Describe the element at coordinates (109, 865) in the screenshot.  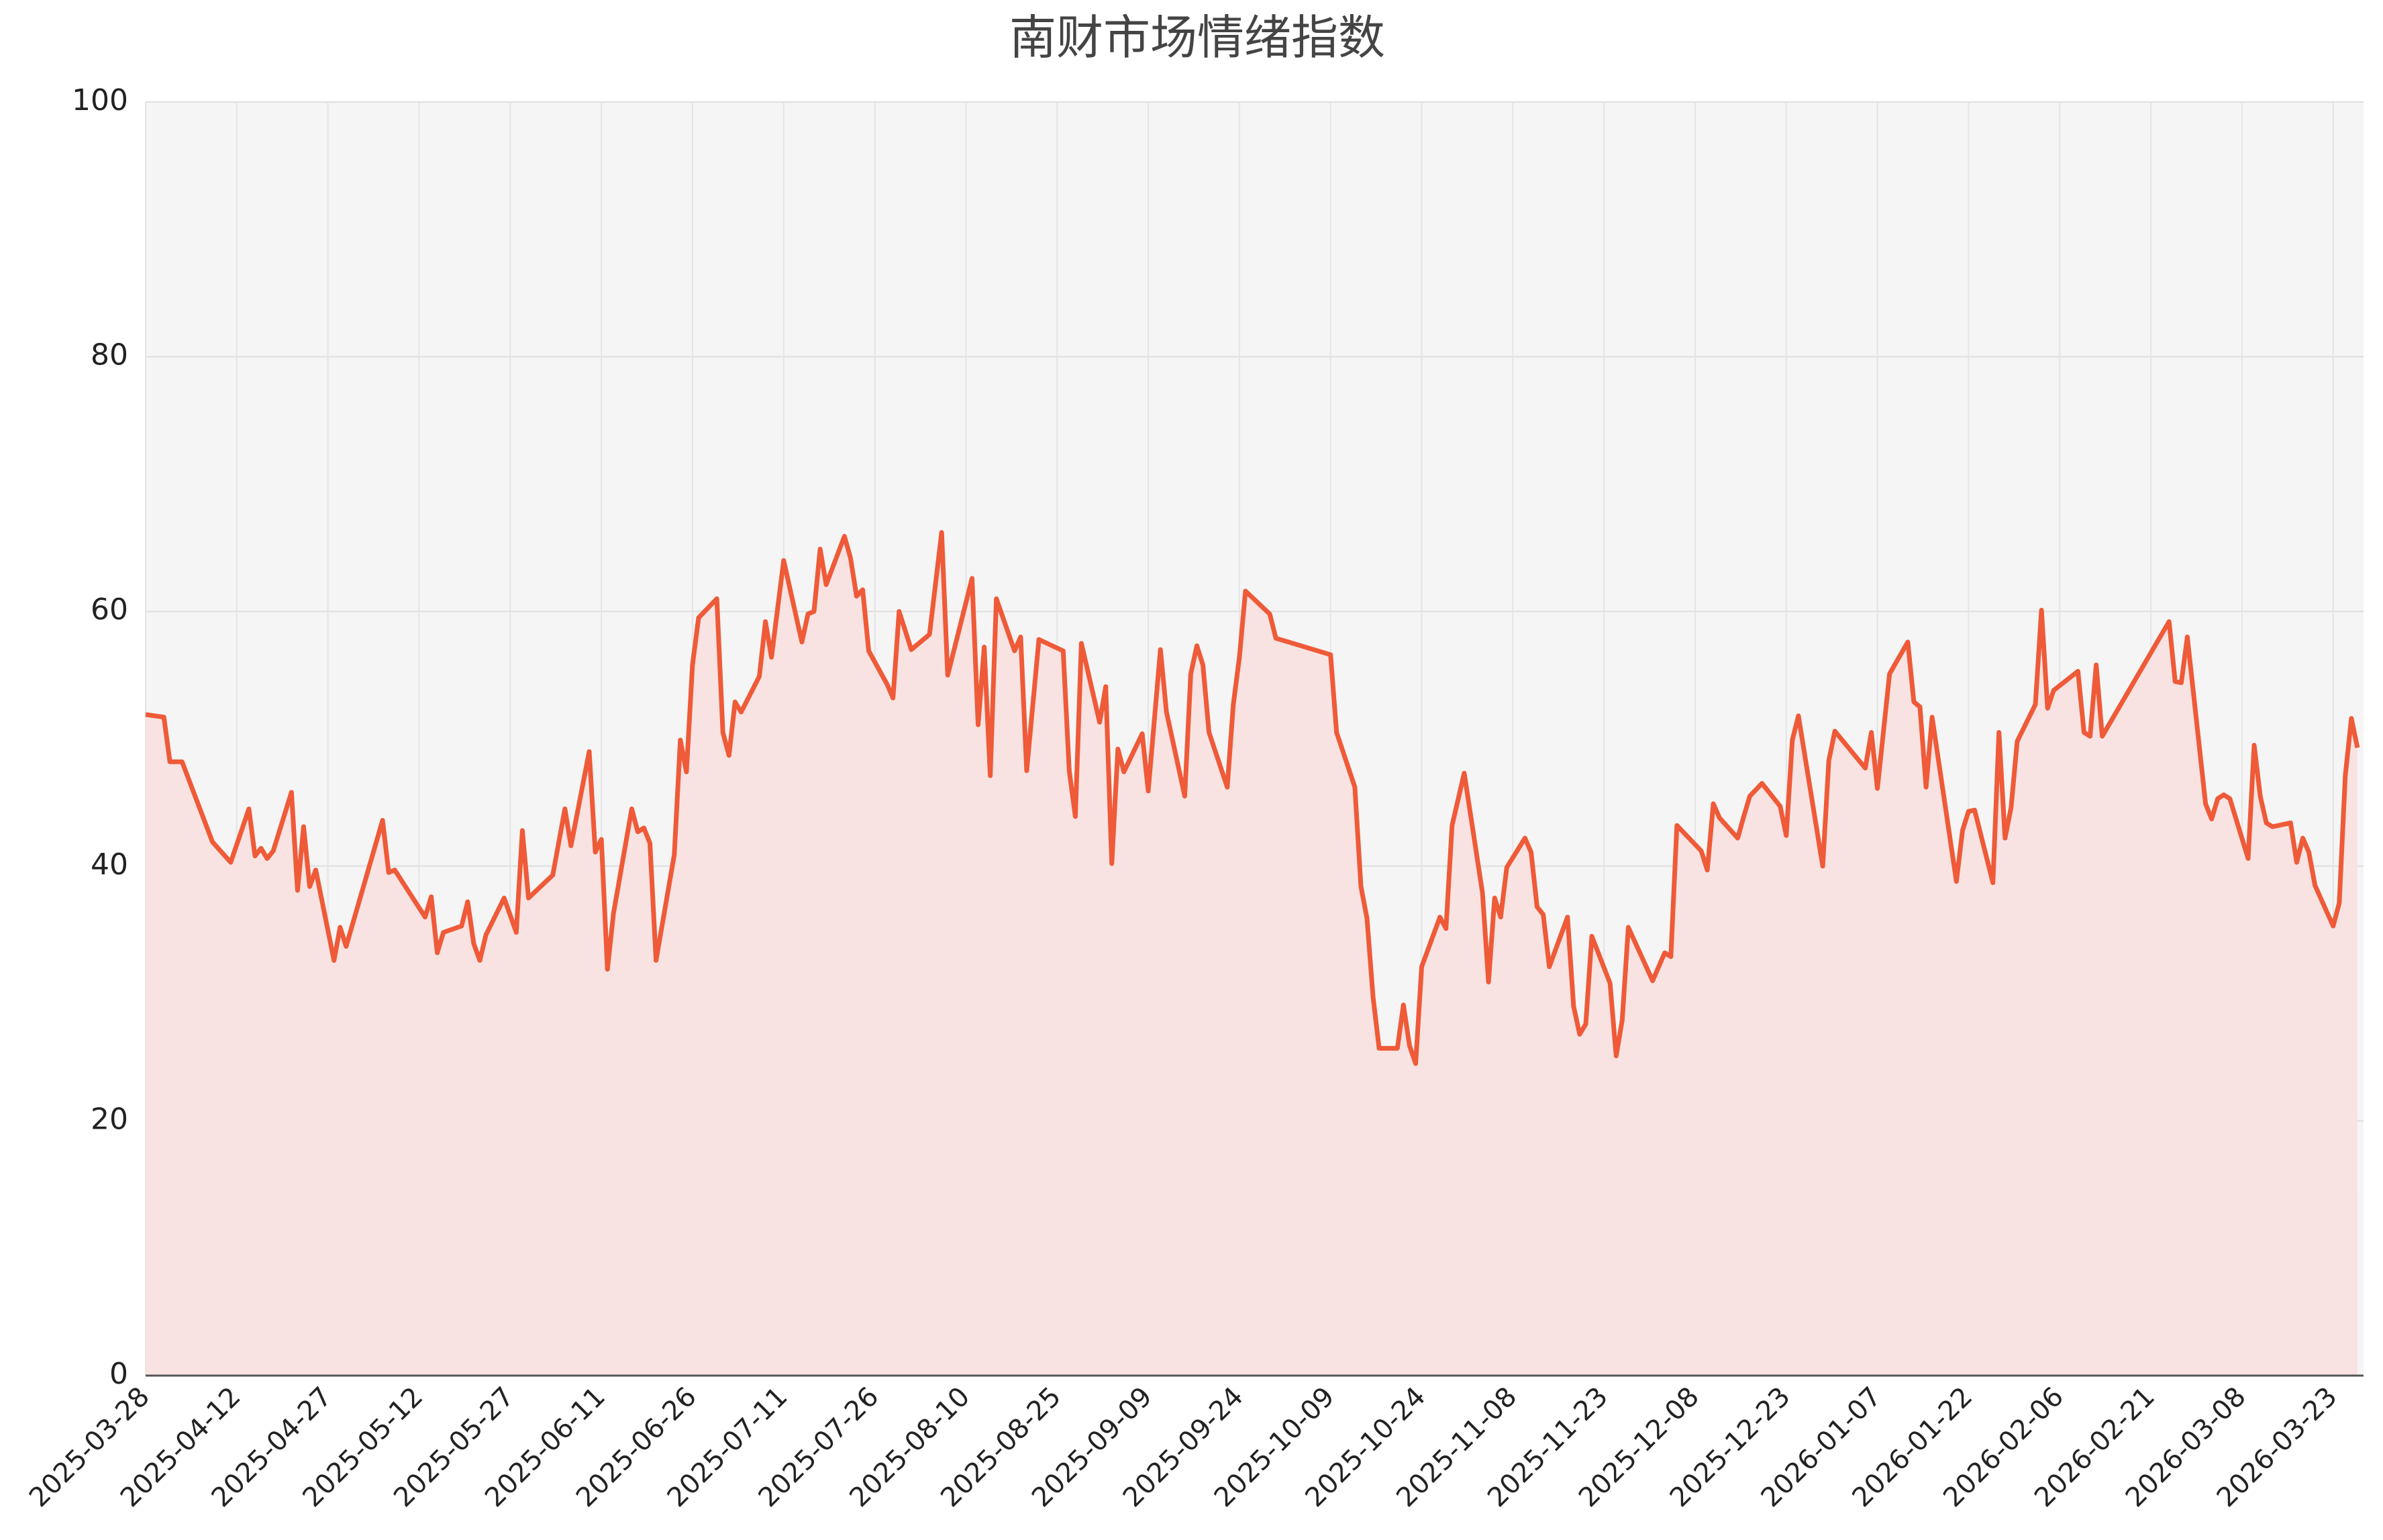
I see `y-tick-label: 40` at that location.